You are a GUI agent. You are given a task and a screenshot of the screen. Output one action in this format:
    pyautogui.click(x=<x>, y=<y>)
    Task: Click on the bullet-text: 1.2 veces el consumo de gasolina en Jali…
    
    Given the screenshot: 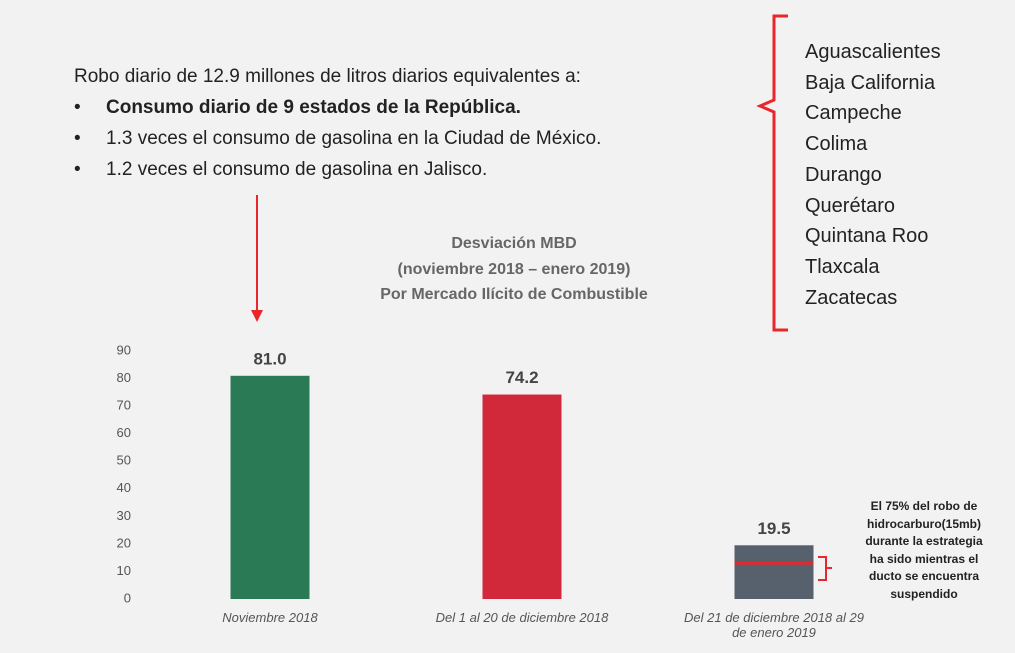 What is the action you would take?
    pyautogui.click(x=297, y=169)
    